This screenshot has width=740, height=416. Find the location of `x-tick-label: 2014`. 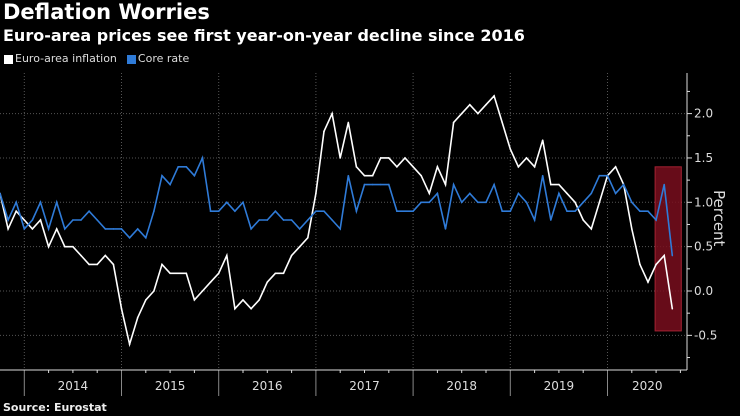

x-tick-label: 2014 is located at coordinates (73, 386).